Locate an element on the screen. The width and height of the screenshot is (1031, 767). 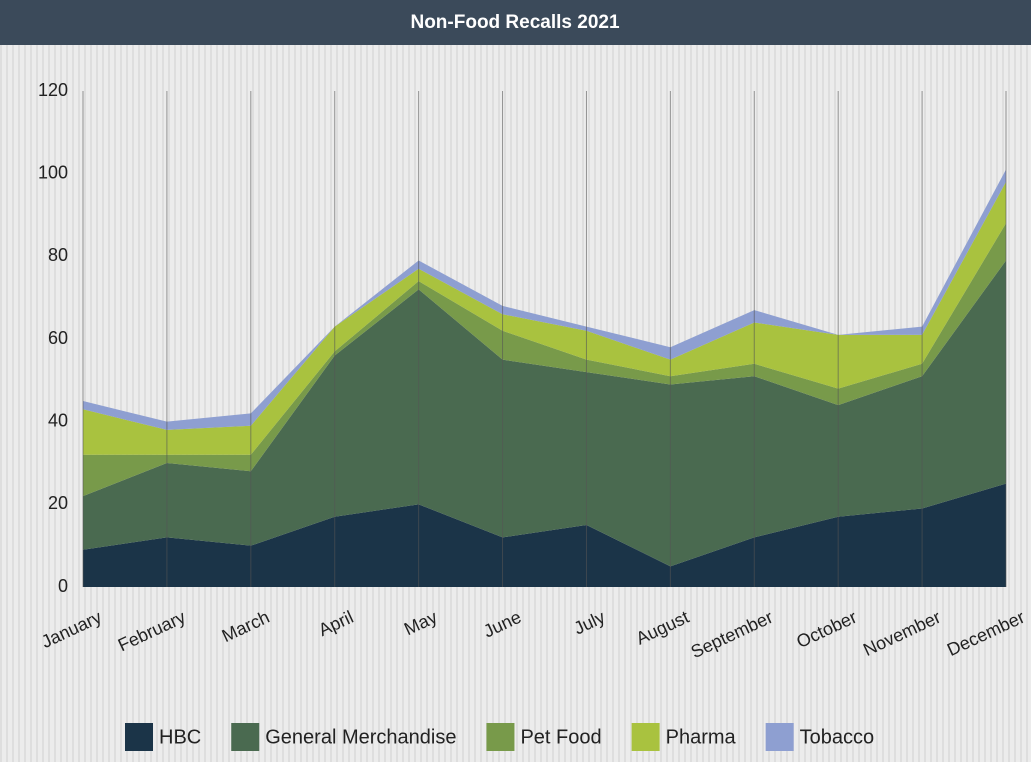
y-tick-label: 20 is located at coordinates (58, 503).